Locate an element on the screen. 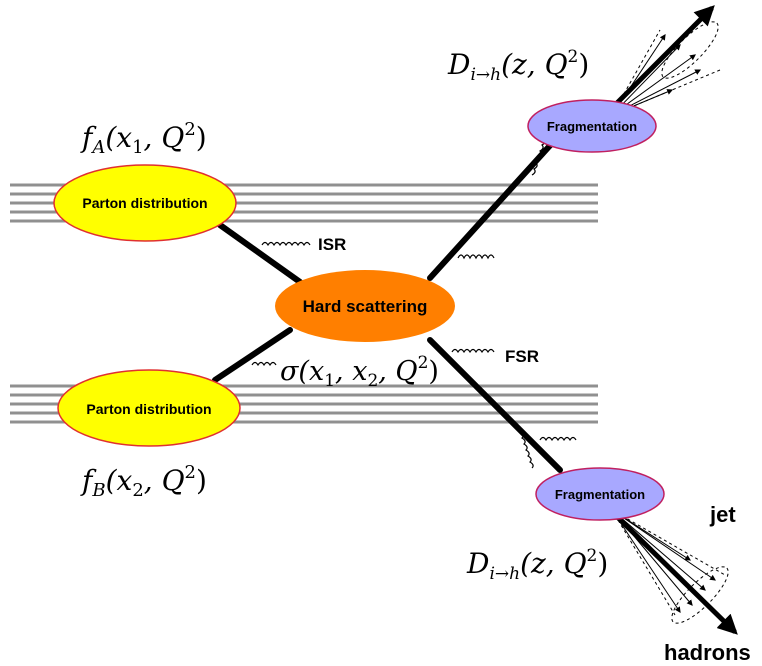 The height and width of the screenshot is (666, 762). hard-scattering-label: Hard scattering is located at coordinates (365, 306).